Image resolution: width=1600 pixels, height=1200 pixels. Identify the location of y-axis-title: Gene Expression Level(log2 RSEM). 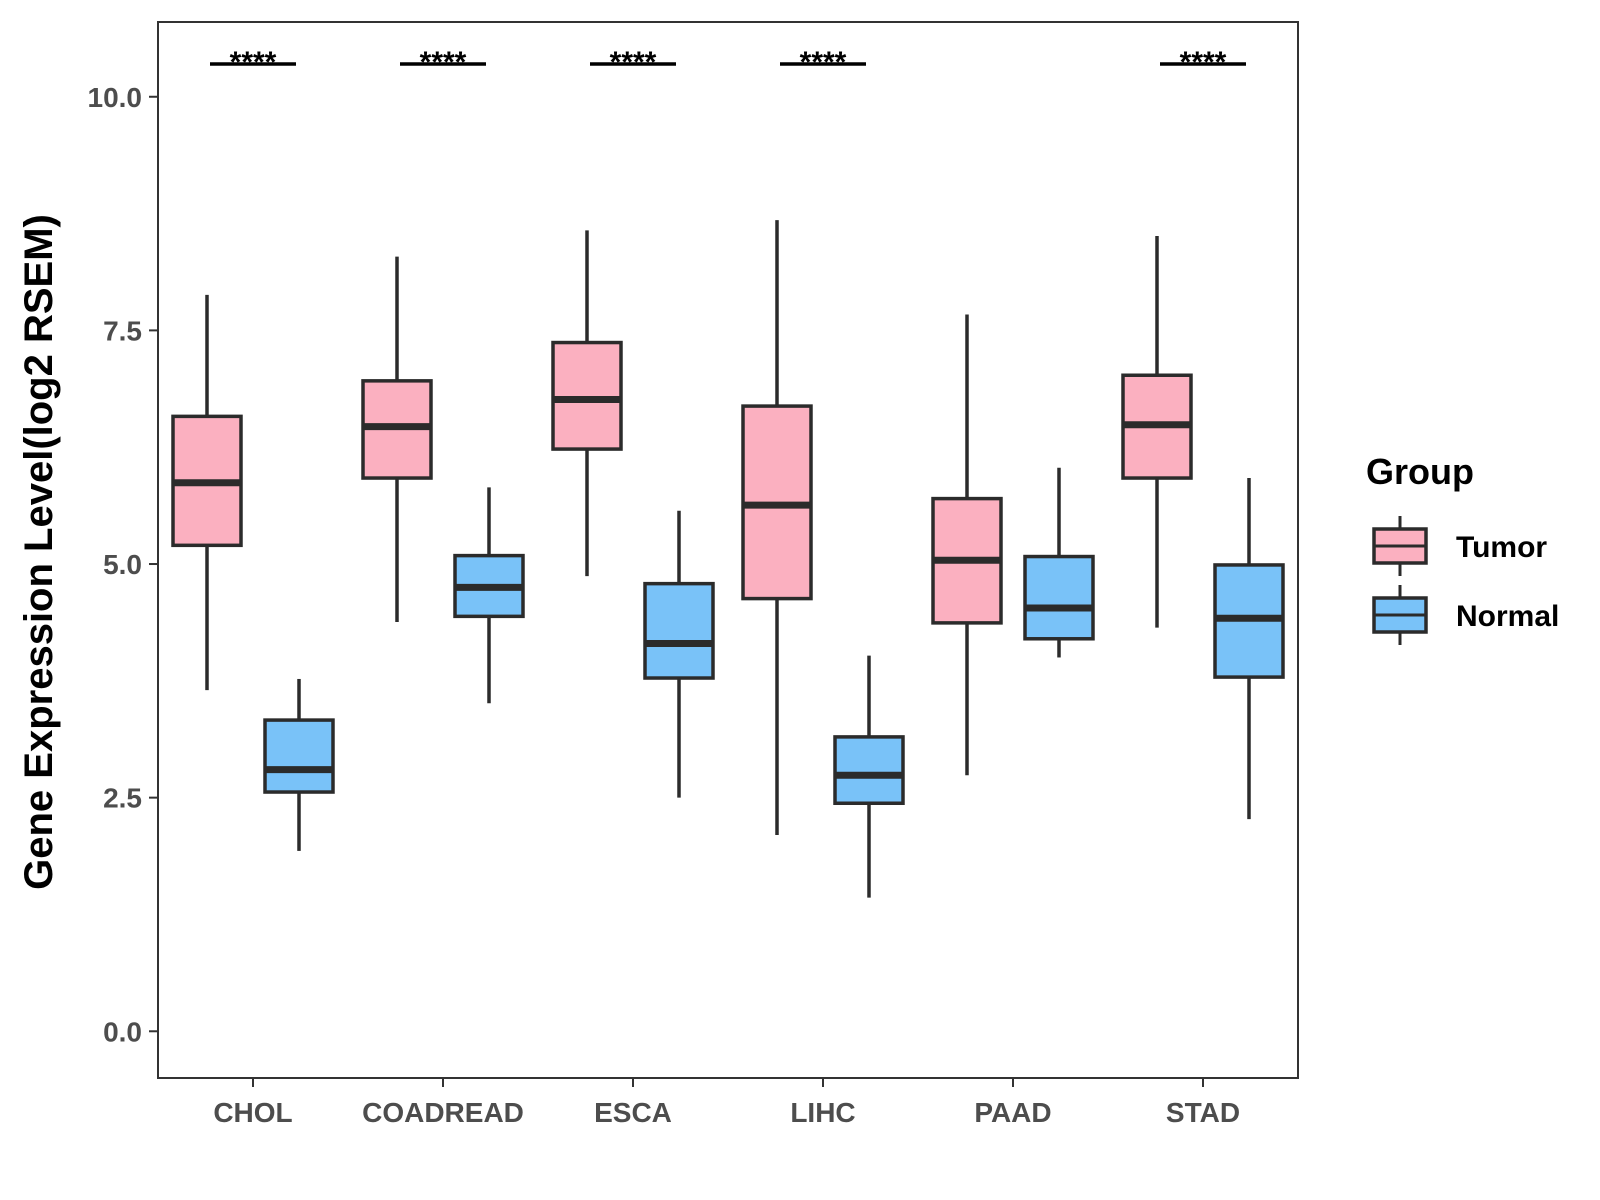
(39, 552).